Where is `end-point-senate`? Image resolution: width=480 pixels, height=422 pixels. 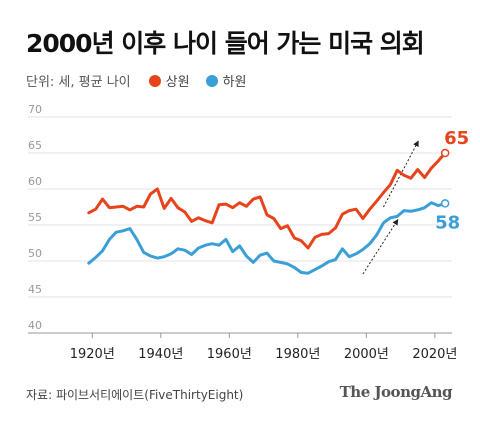
end-point-senate is located at coordinates (445, 153).